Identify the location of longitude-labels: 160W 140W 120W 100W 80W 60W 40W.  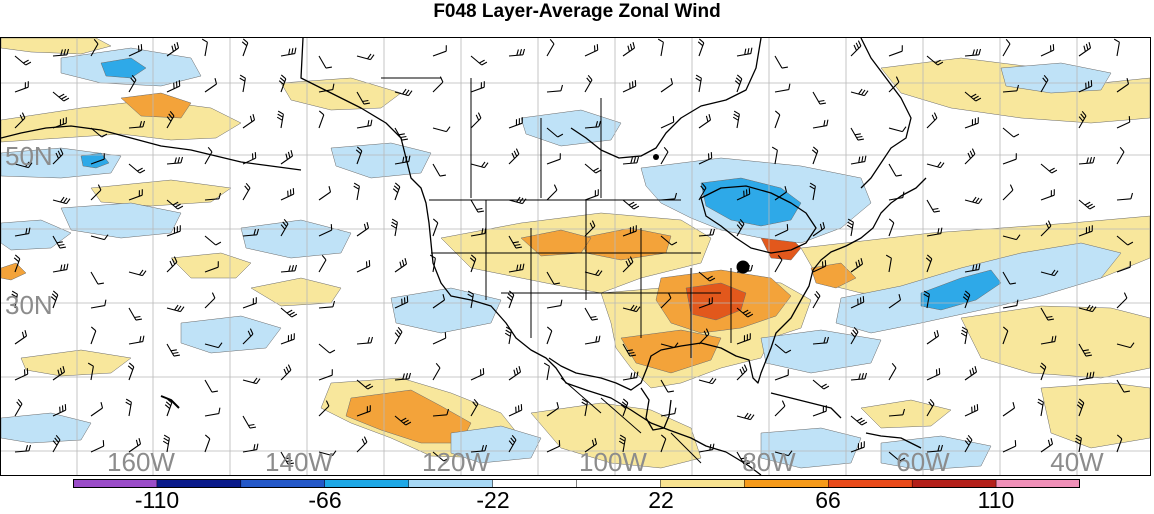
(605, 461).